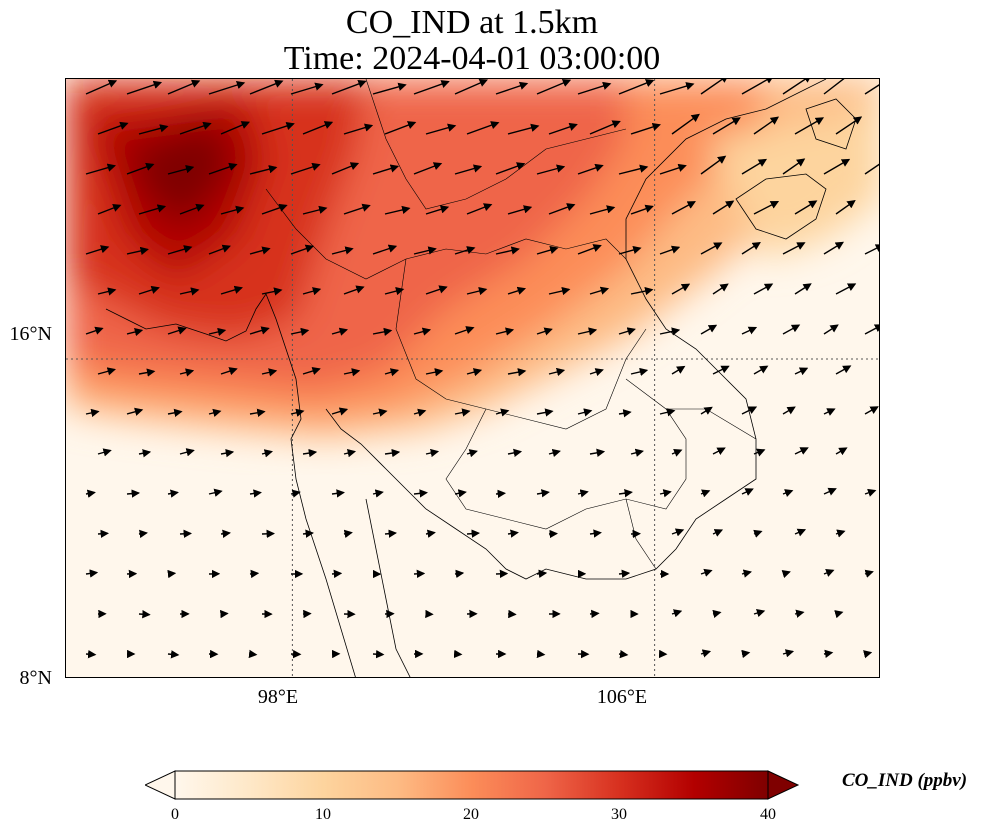  What do you see at coordinates (35, 678) in the screenshot?
I see `lat-label-8n: 8°N` at bounding box center [35, 678].